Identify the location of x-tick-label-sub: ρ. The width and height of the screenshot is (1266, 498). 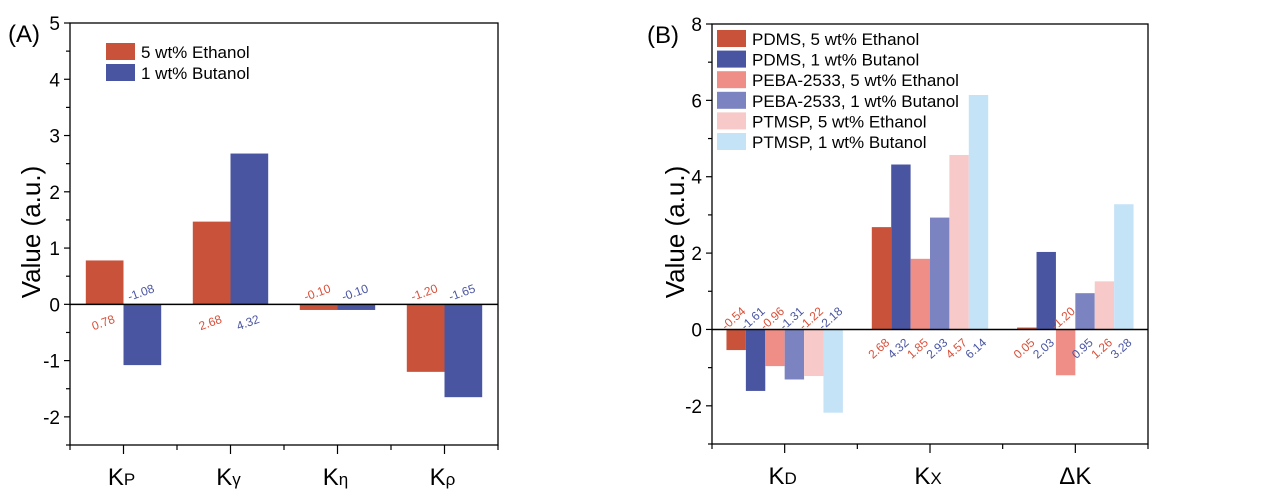
(451, 479).